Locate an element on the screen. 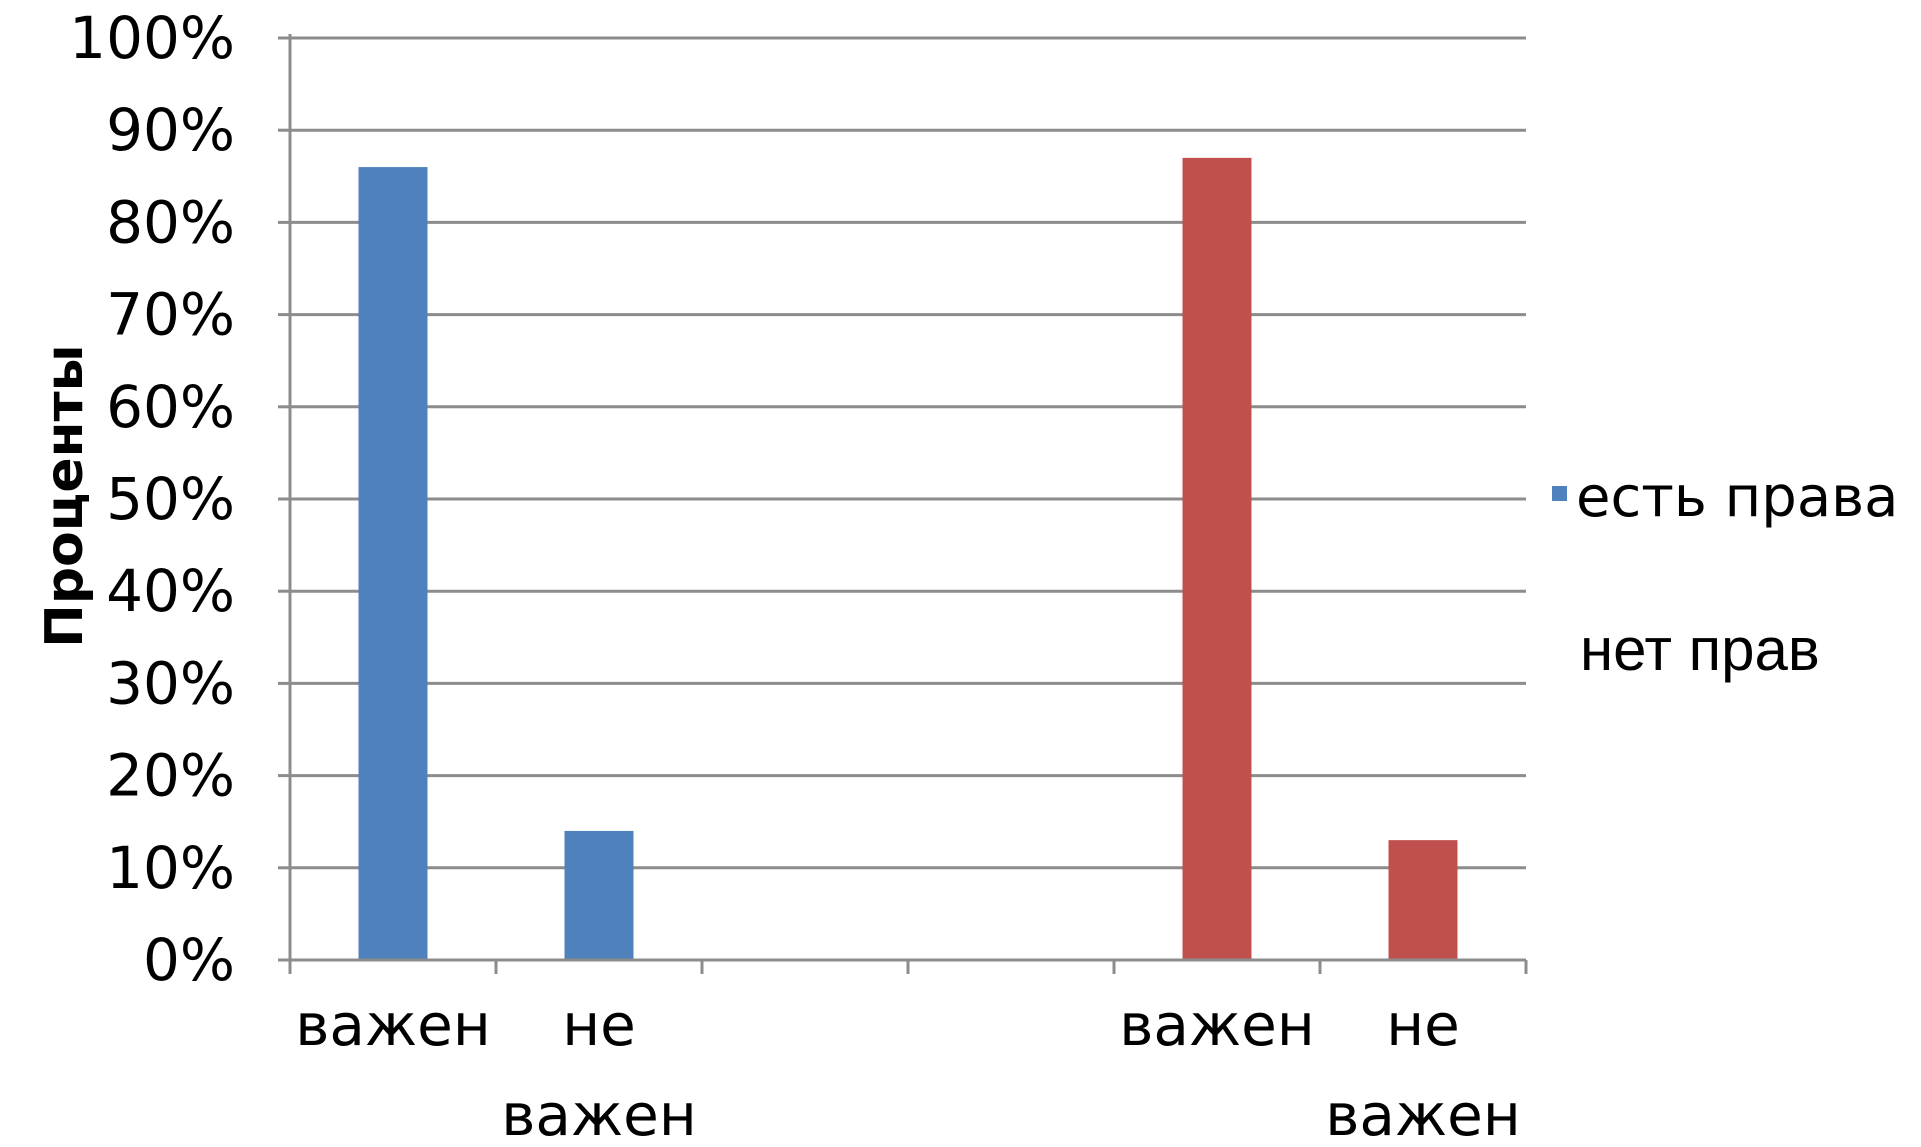 The width and height of the screenshot is (1921, 1147). y-tick-label: 100% is located at coordinates (152, 38).